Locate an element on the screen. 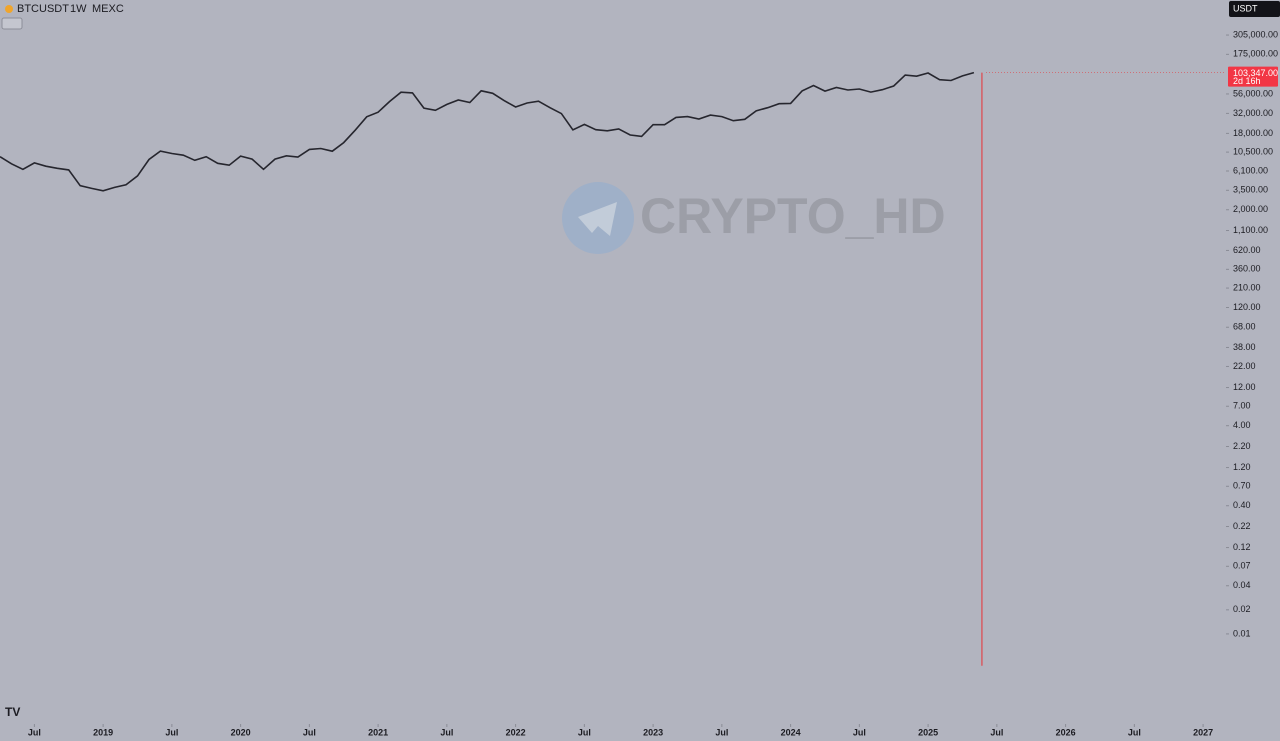 The width and height of the screenshot is (1280, 741). price-line is located at coordinates (487, 131).